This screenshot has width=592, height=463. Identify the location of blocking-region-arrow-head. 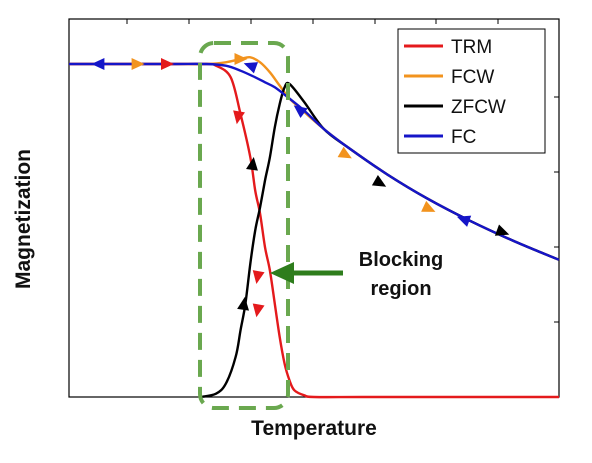
(282, 273).